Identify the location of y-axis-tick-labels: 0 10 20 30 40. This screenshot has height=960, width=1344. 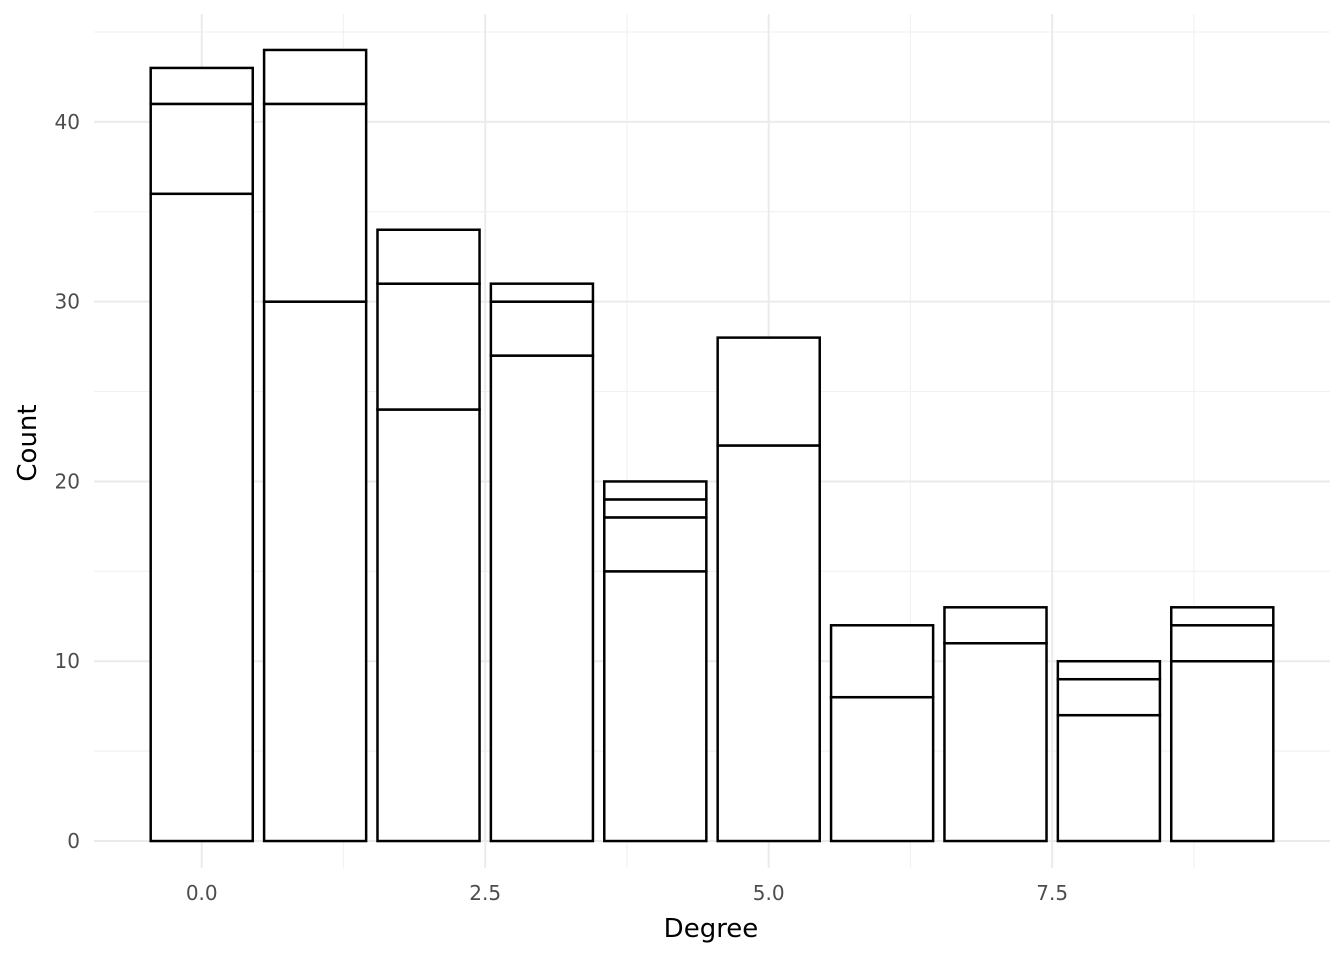
(67, 481).